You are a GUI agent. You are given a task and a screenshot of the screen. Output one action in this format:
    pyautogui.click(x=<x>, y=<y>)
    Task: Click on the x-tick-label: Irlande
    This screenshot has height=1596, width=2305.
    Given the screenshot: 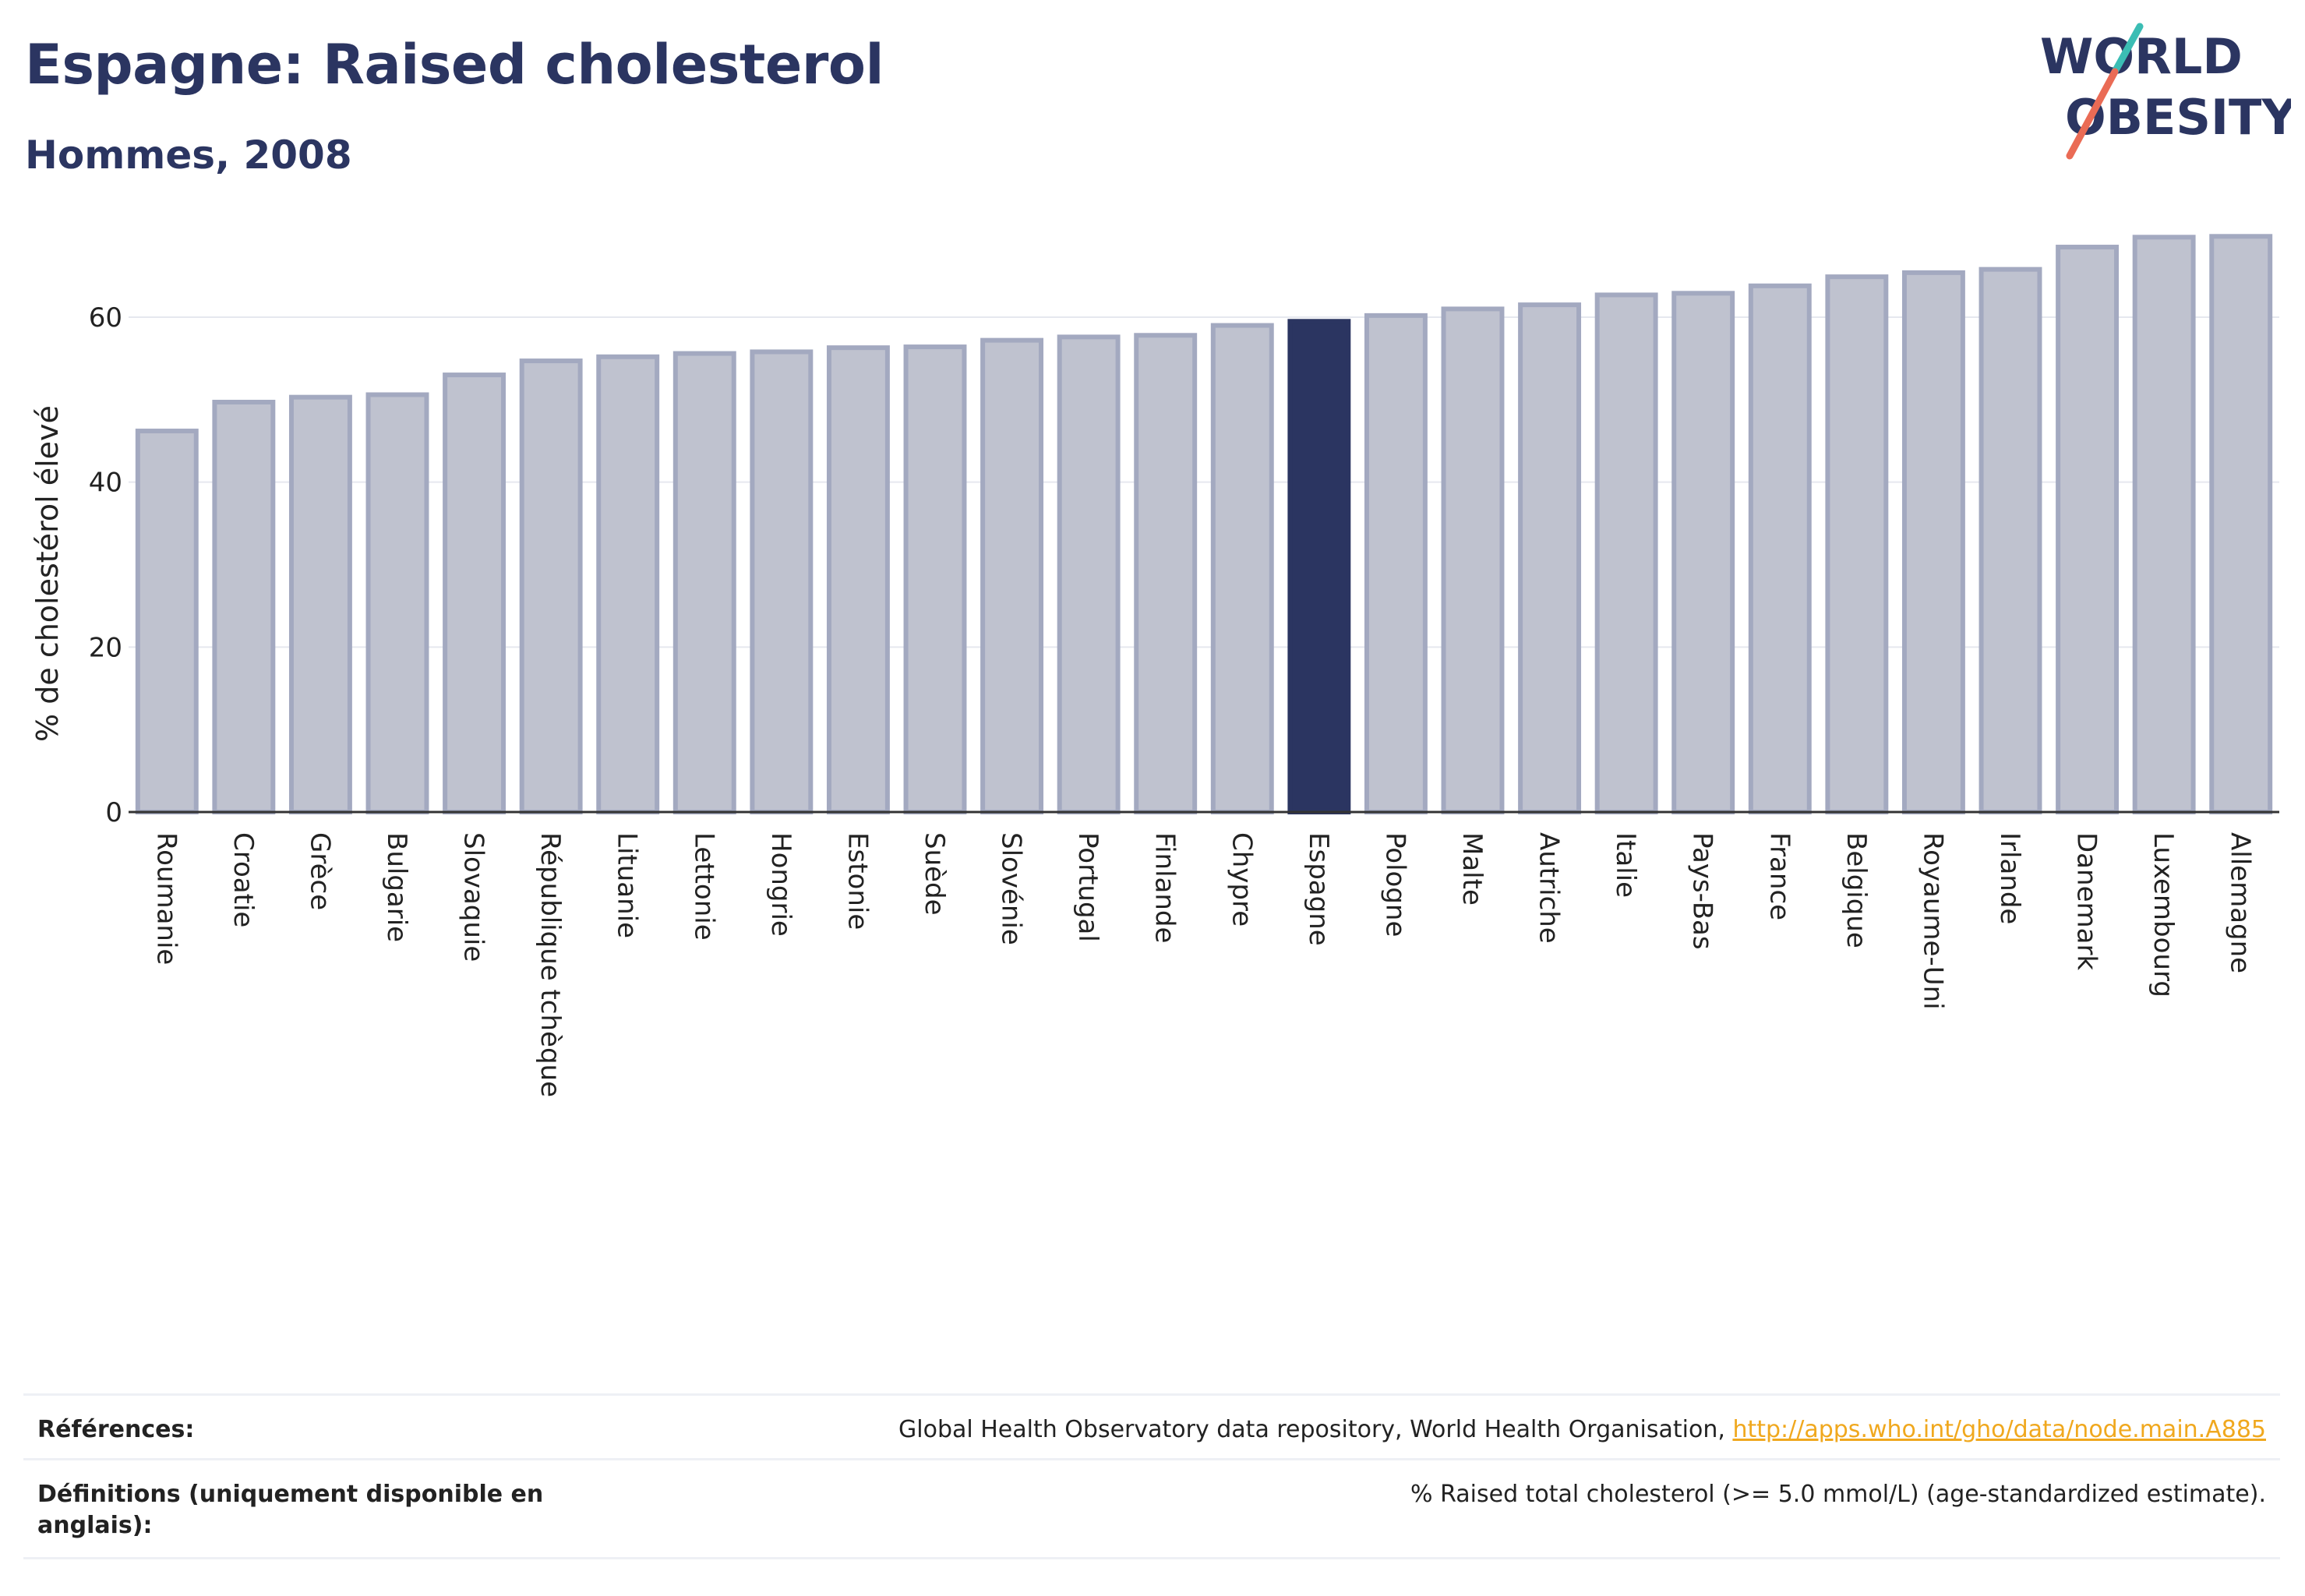 What is the action you would take?
    pyautogui.click(x=2009, y=878)
    